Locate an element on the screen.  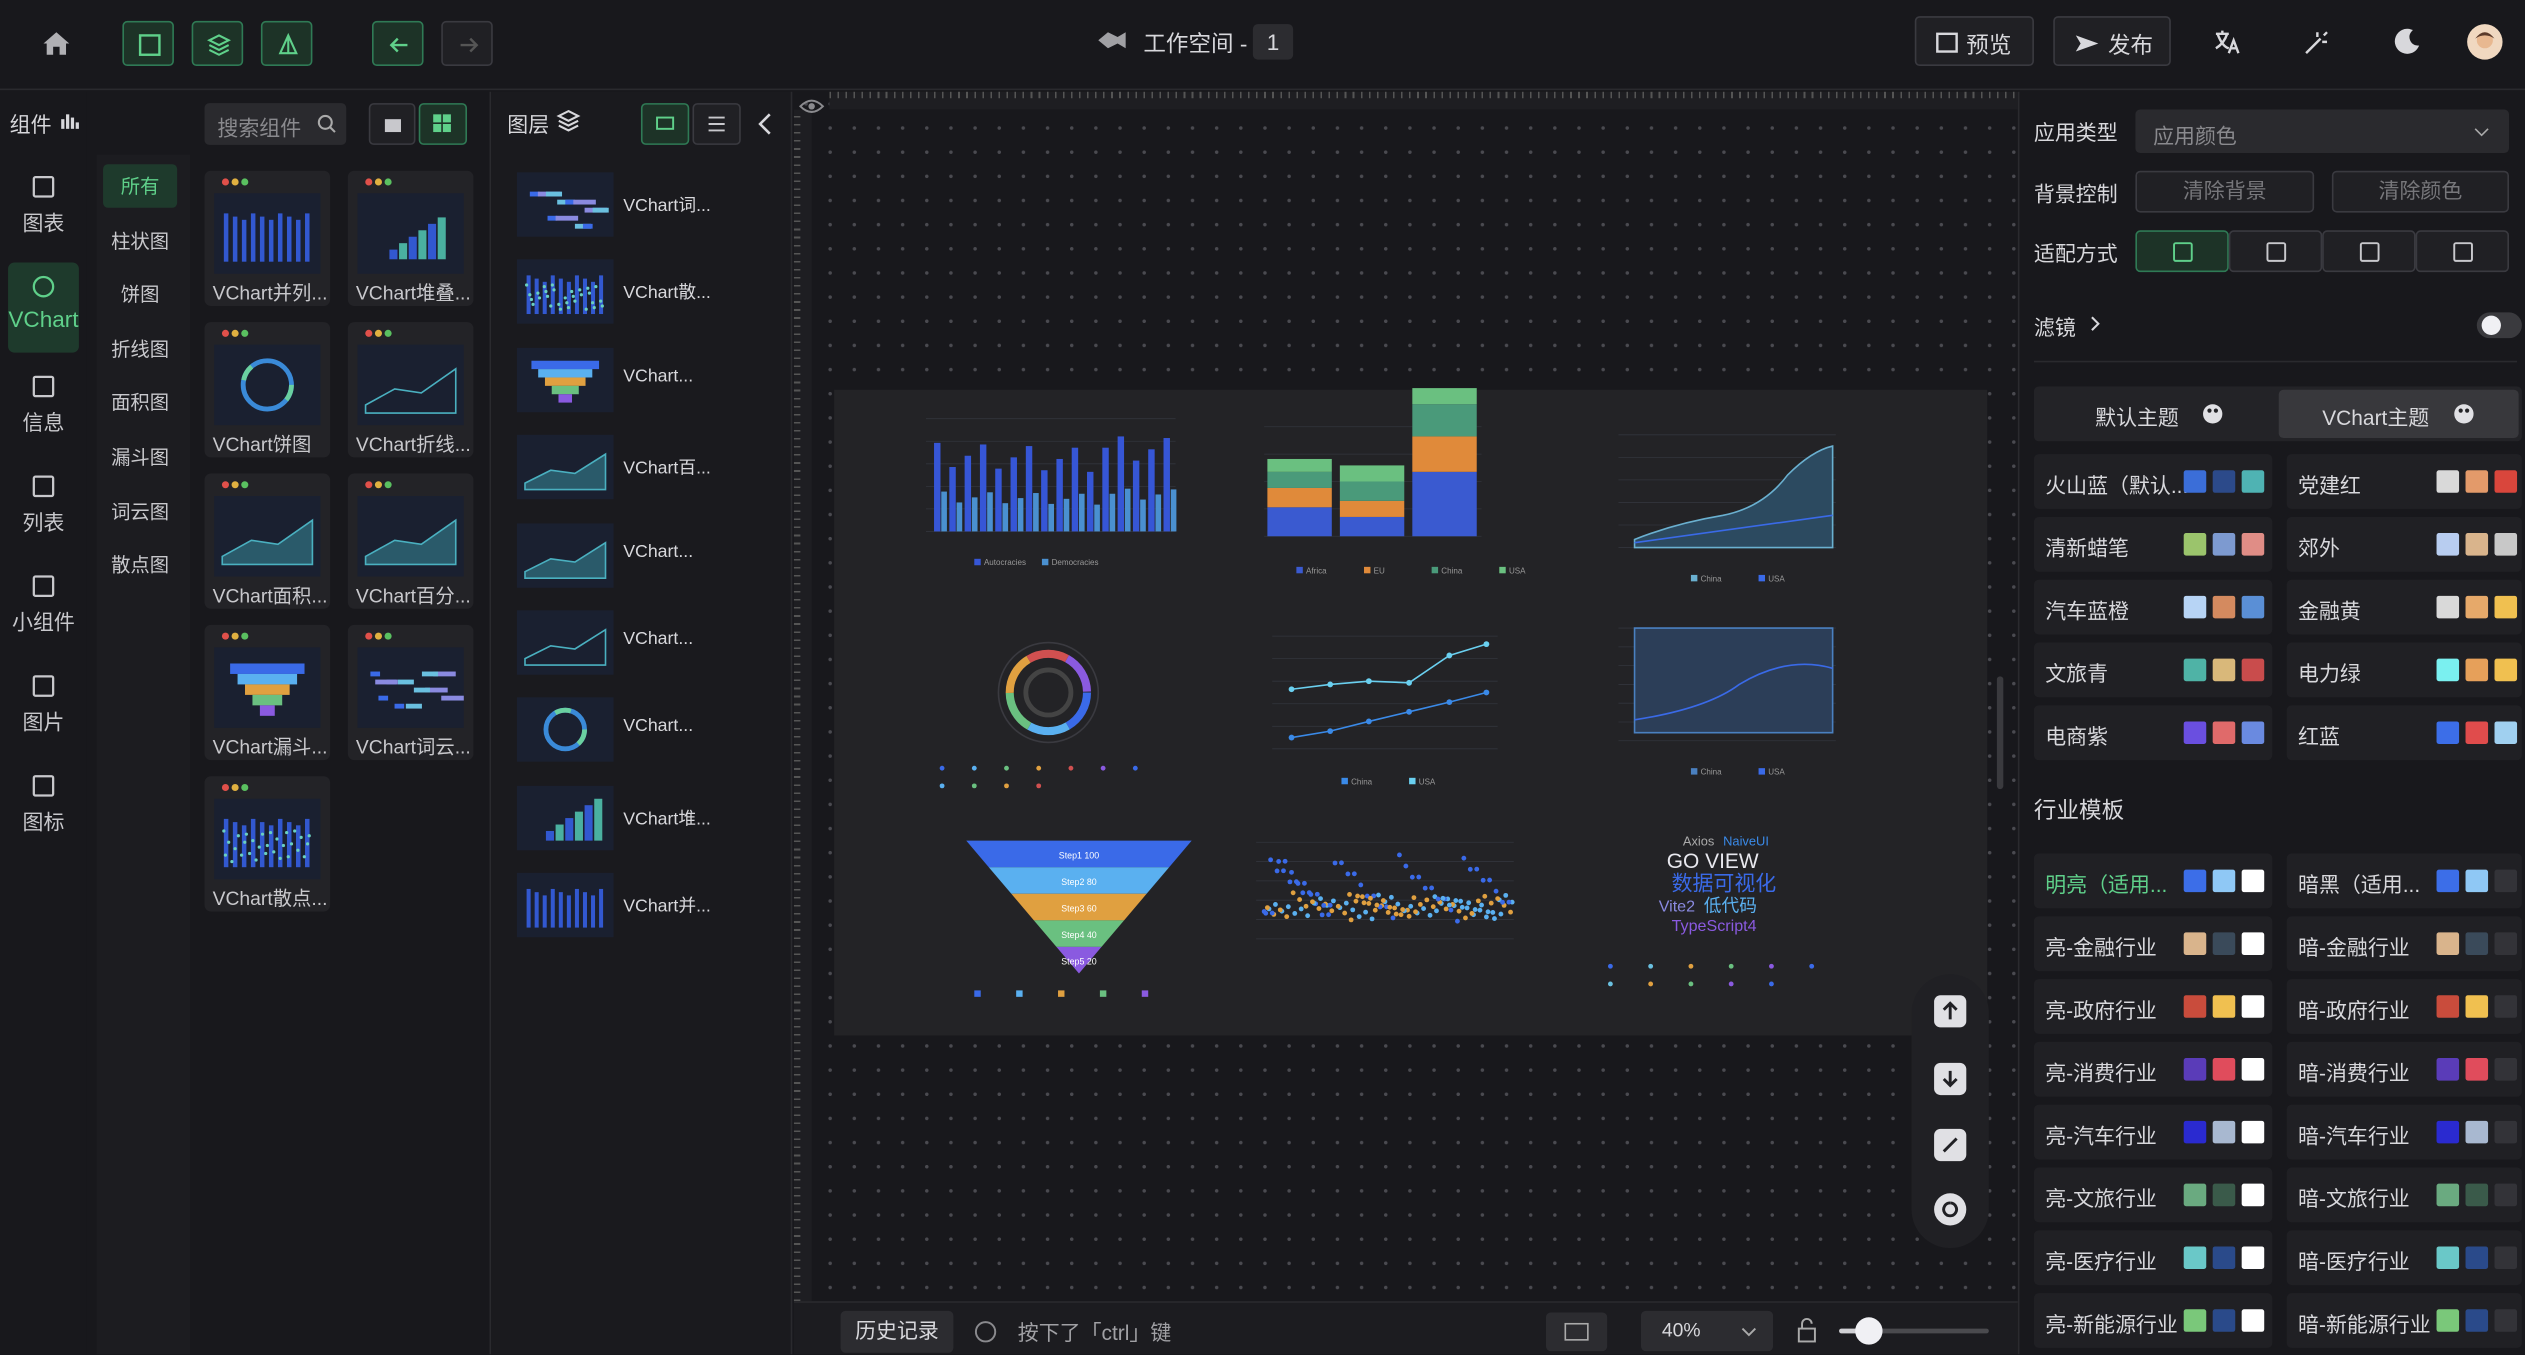
category-item: 词云图 is located at coordinates (140, 511).